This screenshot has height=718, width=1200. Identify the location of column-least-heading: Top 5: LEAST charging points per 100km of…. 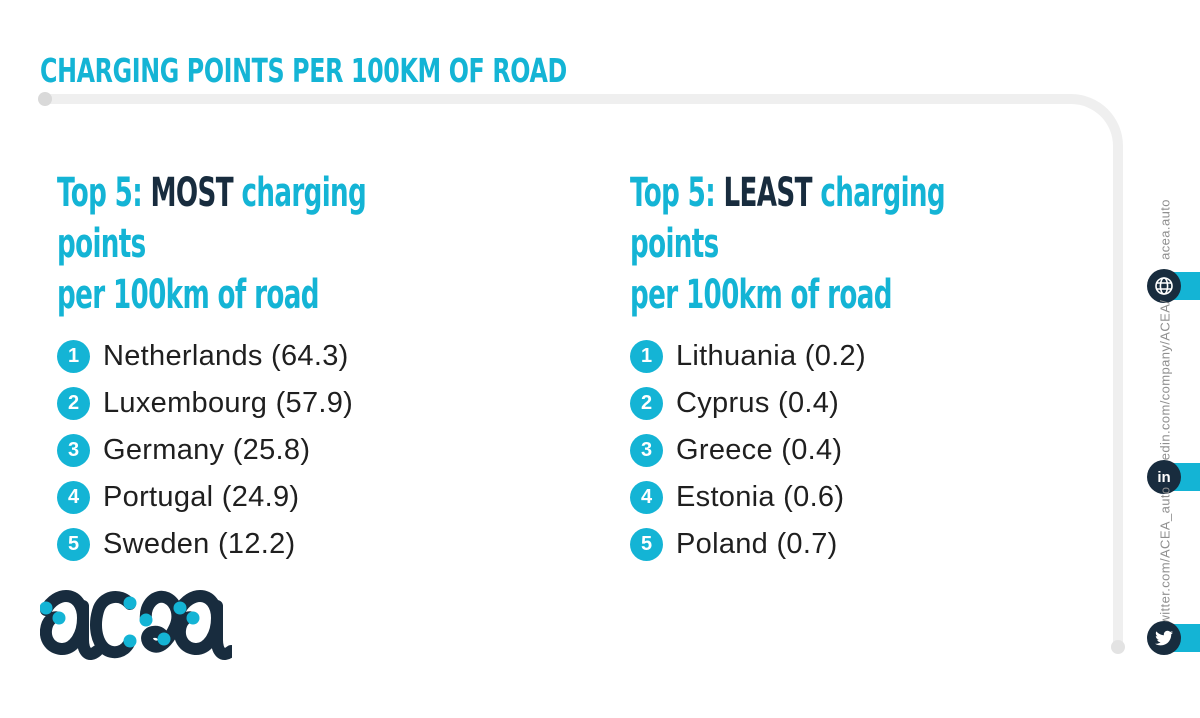
(813, 244).